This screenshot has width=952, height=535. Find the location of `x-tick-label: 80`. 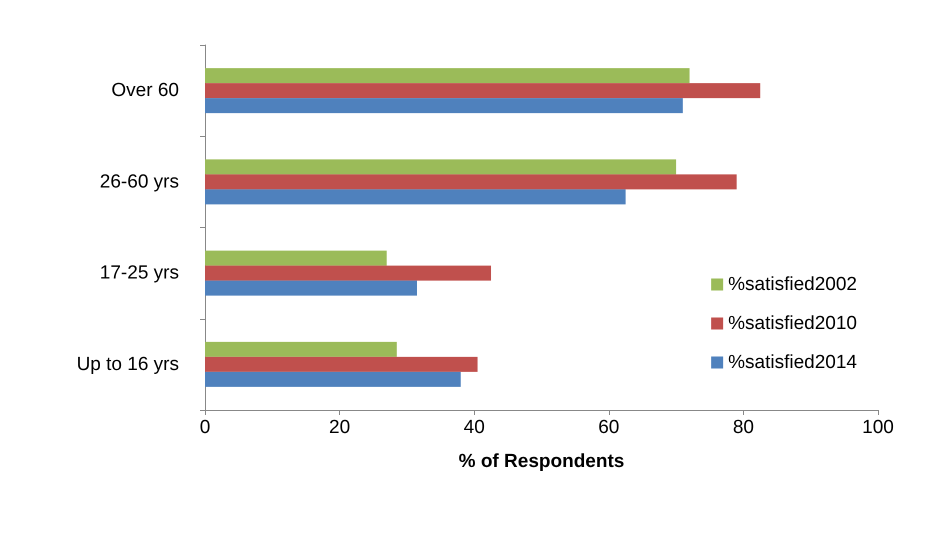

x-tick-label: 80 is located at coordinates (743, 427).